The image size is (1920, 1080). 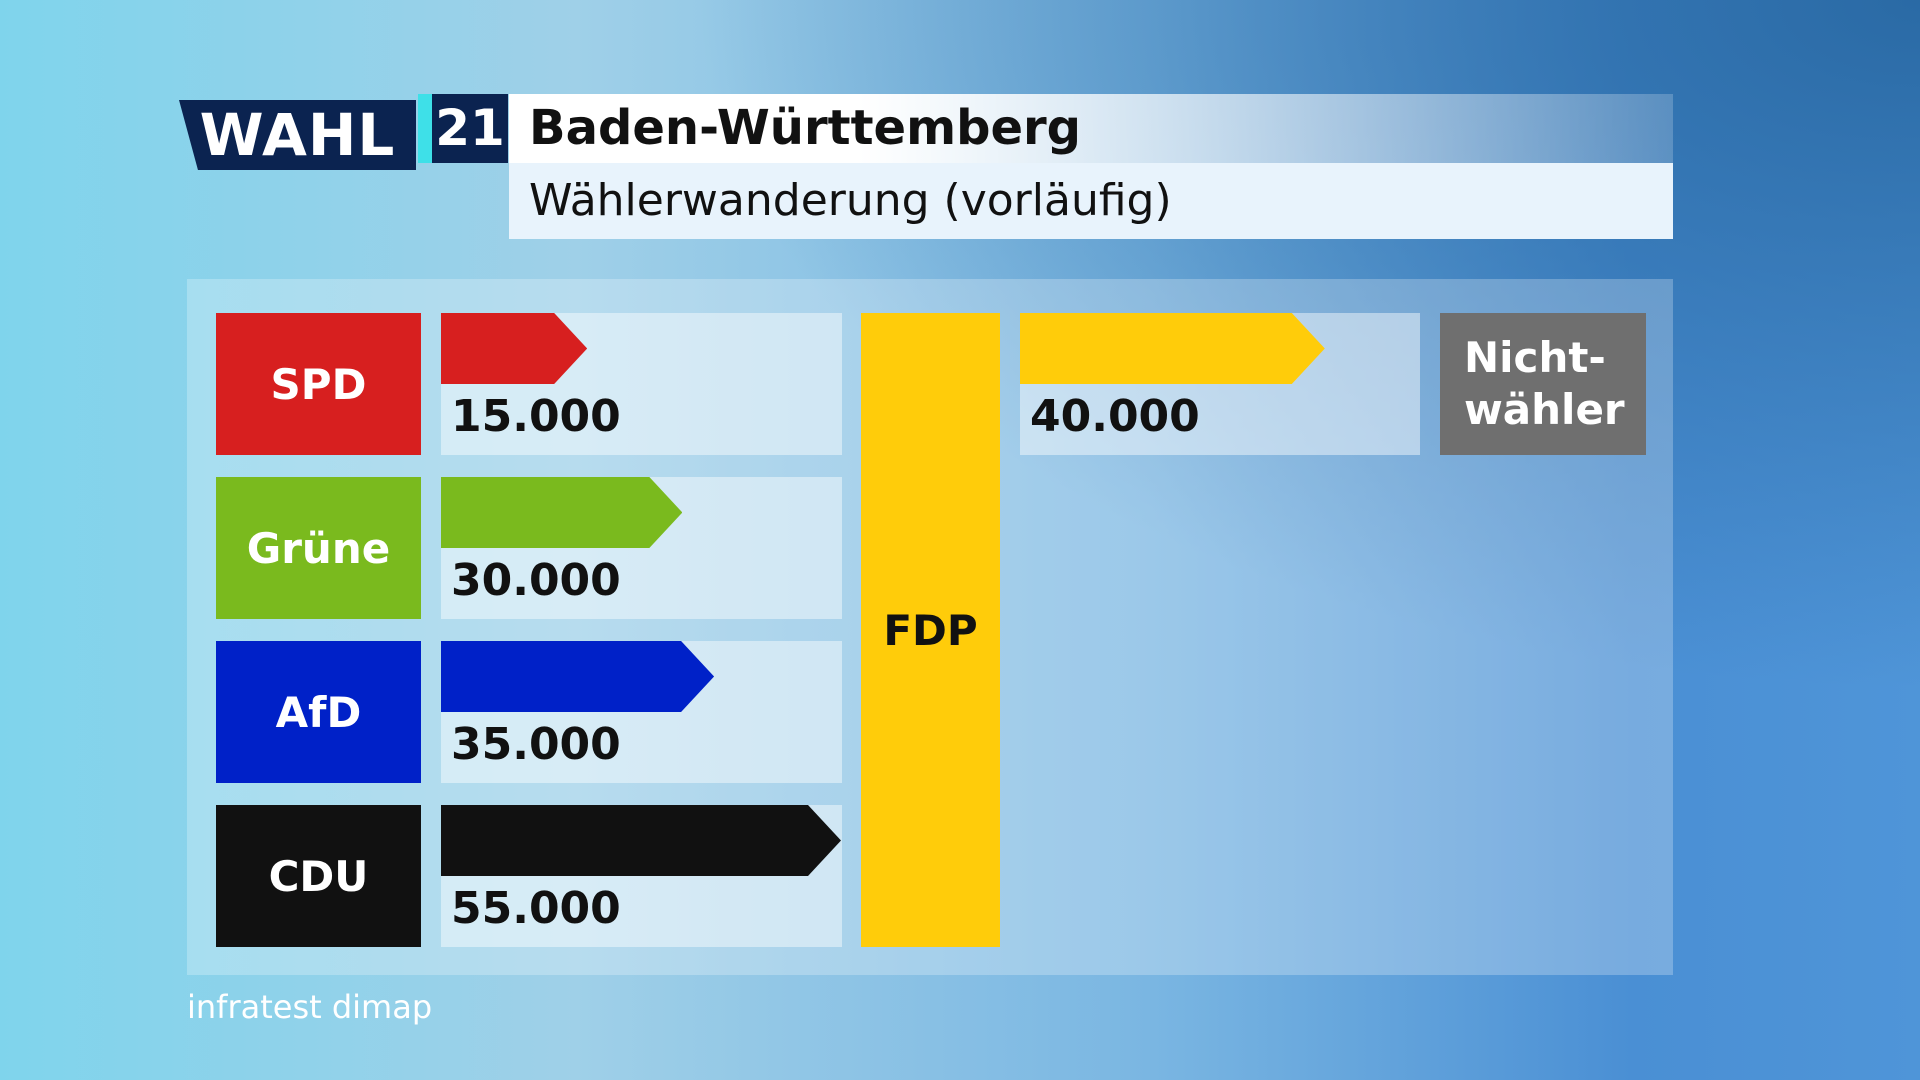 I want to click on value-label: 30.000, so click(x=536, y=580).